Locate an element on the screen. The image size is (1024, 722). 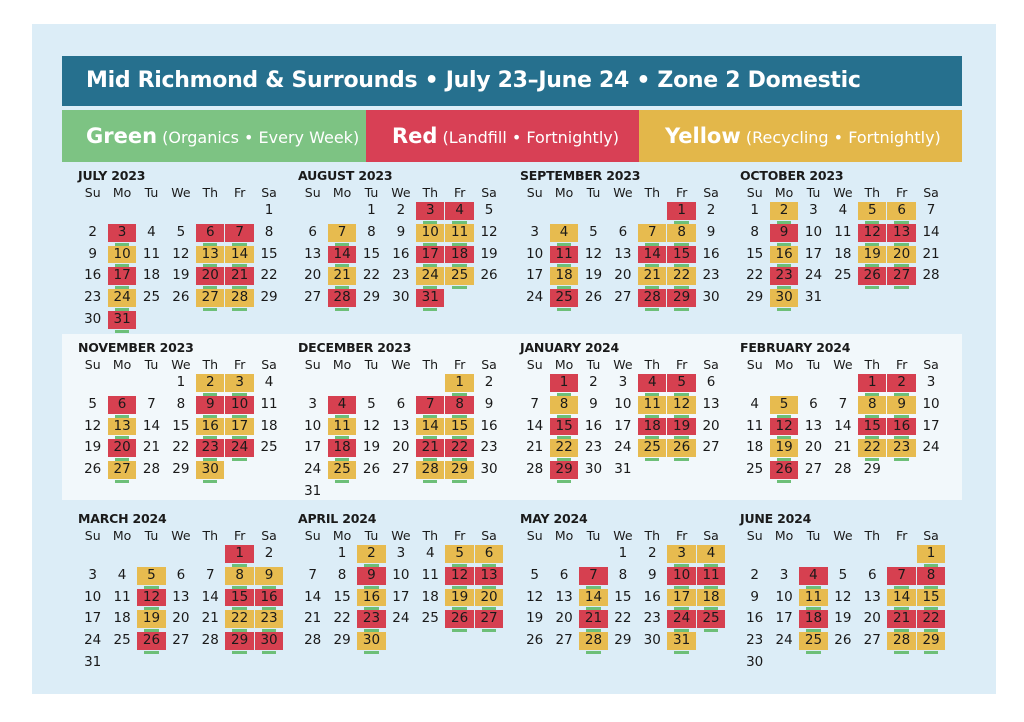
day: 21 is located at coordinates (210, 618).